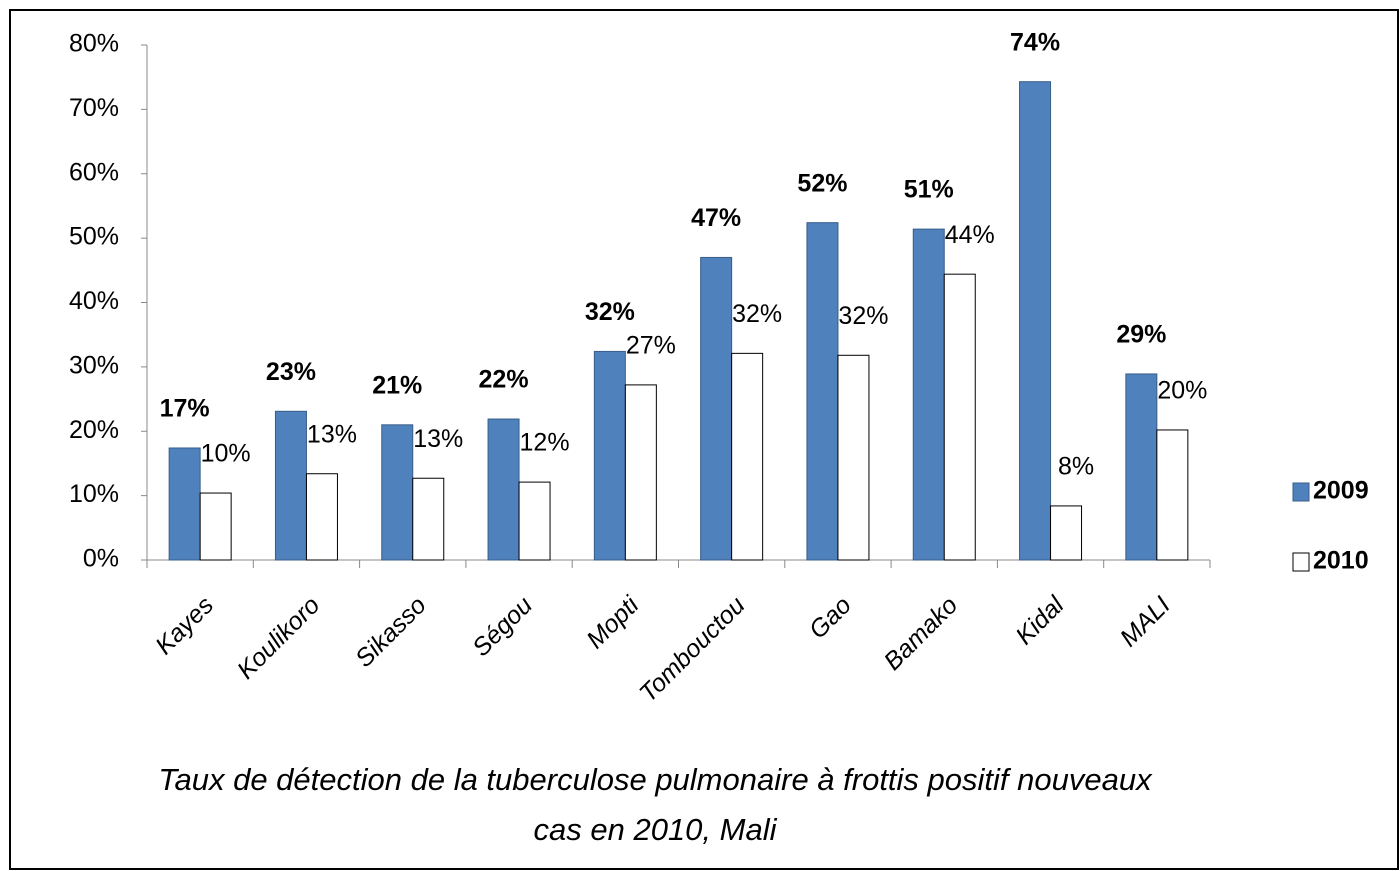 This screenshot has width=1400, height=871. What do you see at coordinates (94, 172) in the screenshot?
I see `y-tick-label: 60%` at bounding box center [94, 172].